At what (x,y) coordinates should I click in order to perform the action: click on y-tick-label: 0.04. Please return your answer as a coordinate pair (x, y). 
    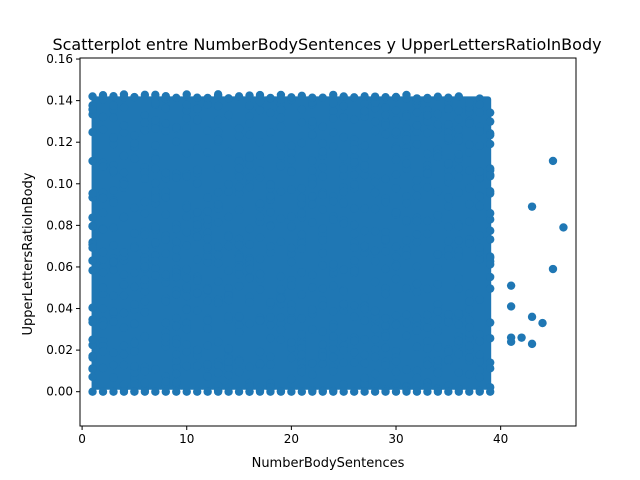
    Looking at the image, I should click on (59, 309).